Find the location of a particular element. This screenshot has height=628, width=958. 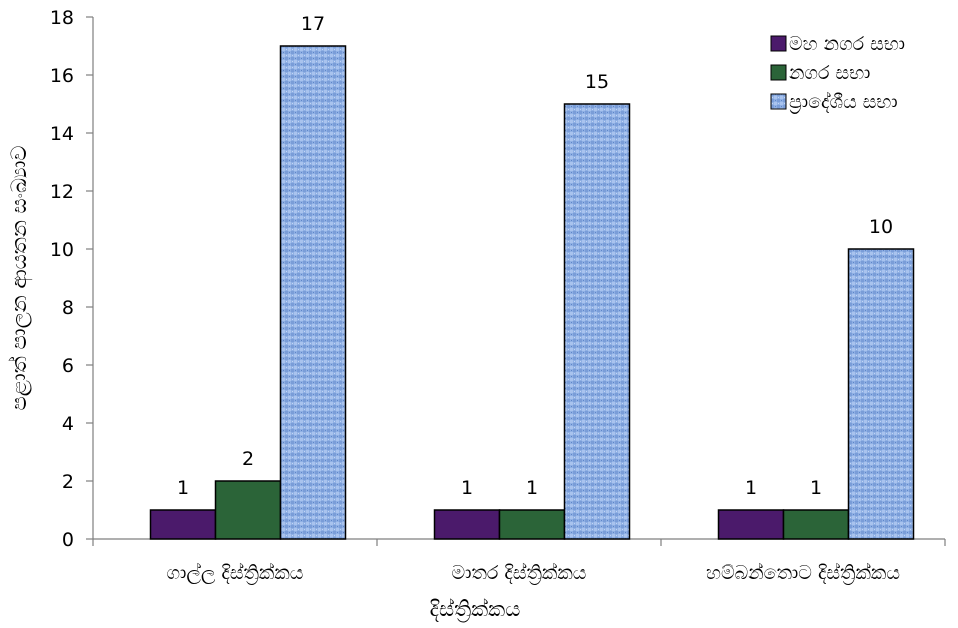

legend-label: නගර සභා is located at coordinates (829, 73).